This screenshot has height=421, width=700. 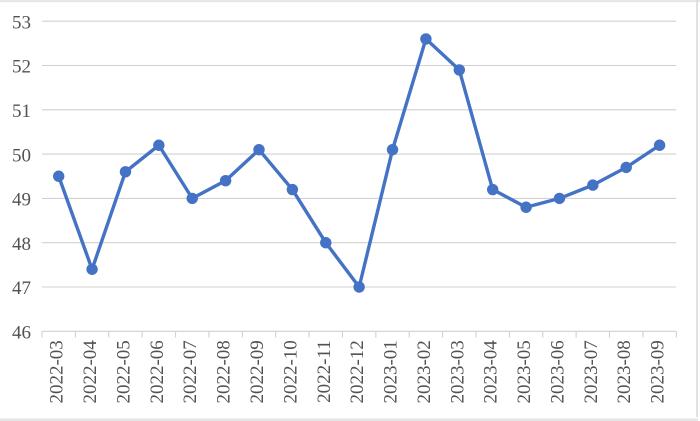 What do you see at coordinates (190, 371) in the screenshot?
I see `svg-text: 2022-07` at bounding box center [190, 371].